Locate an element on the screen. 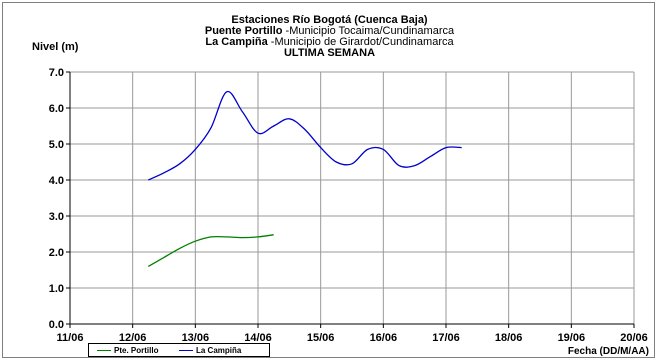  x-tick-label: 14/06 is located at coordinates (258, 338).